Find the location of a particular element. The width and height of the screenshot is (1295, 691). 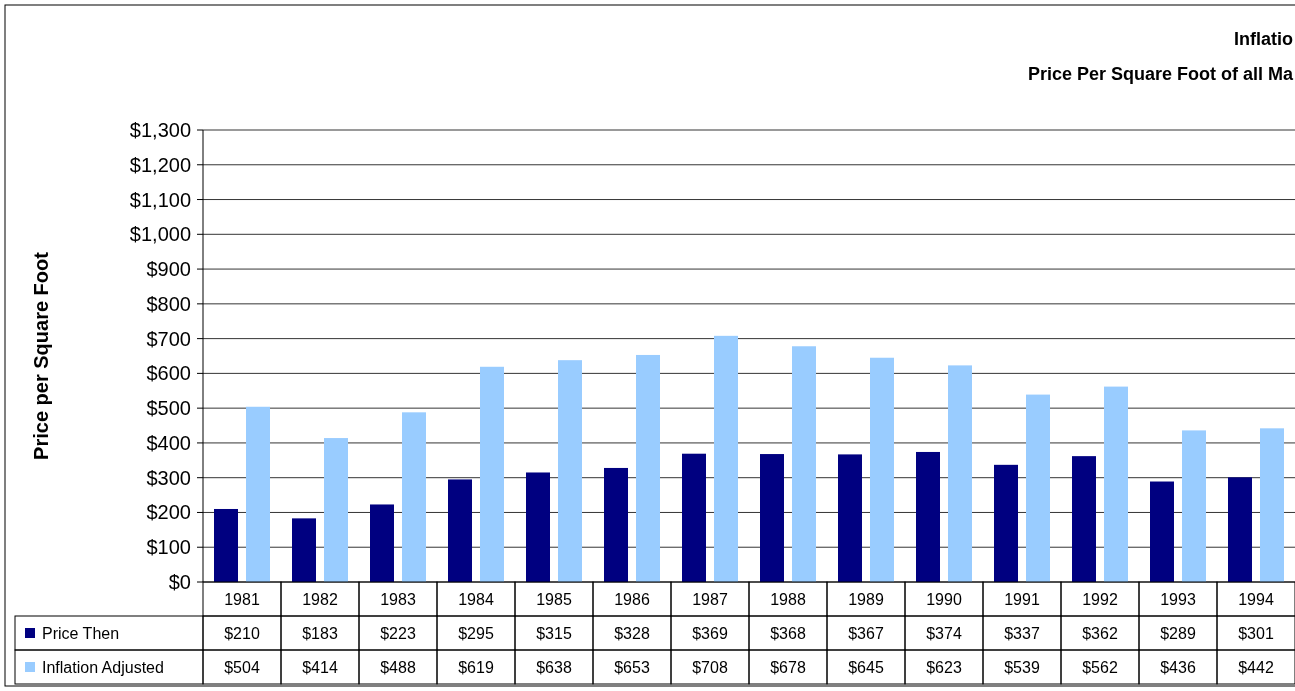

data-label: $315 is located at coordinates (554, 633).